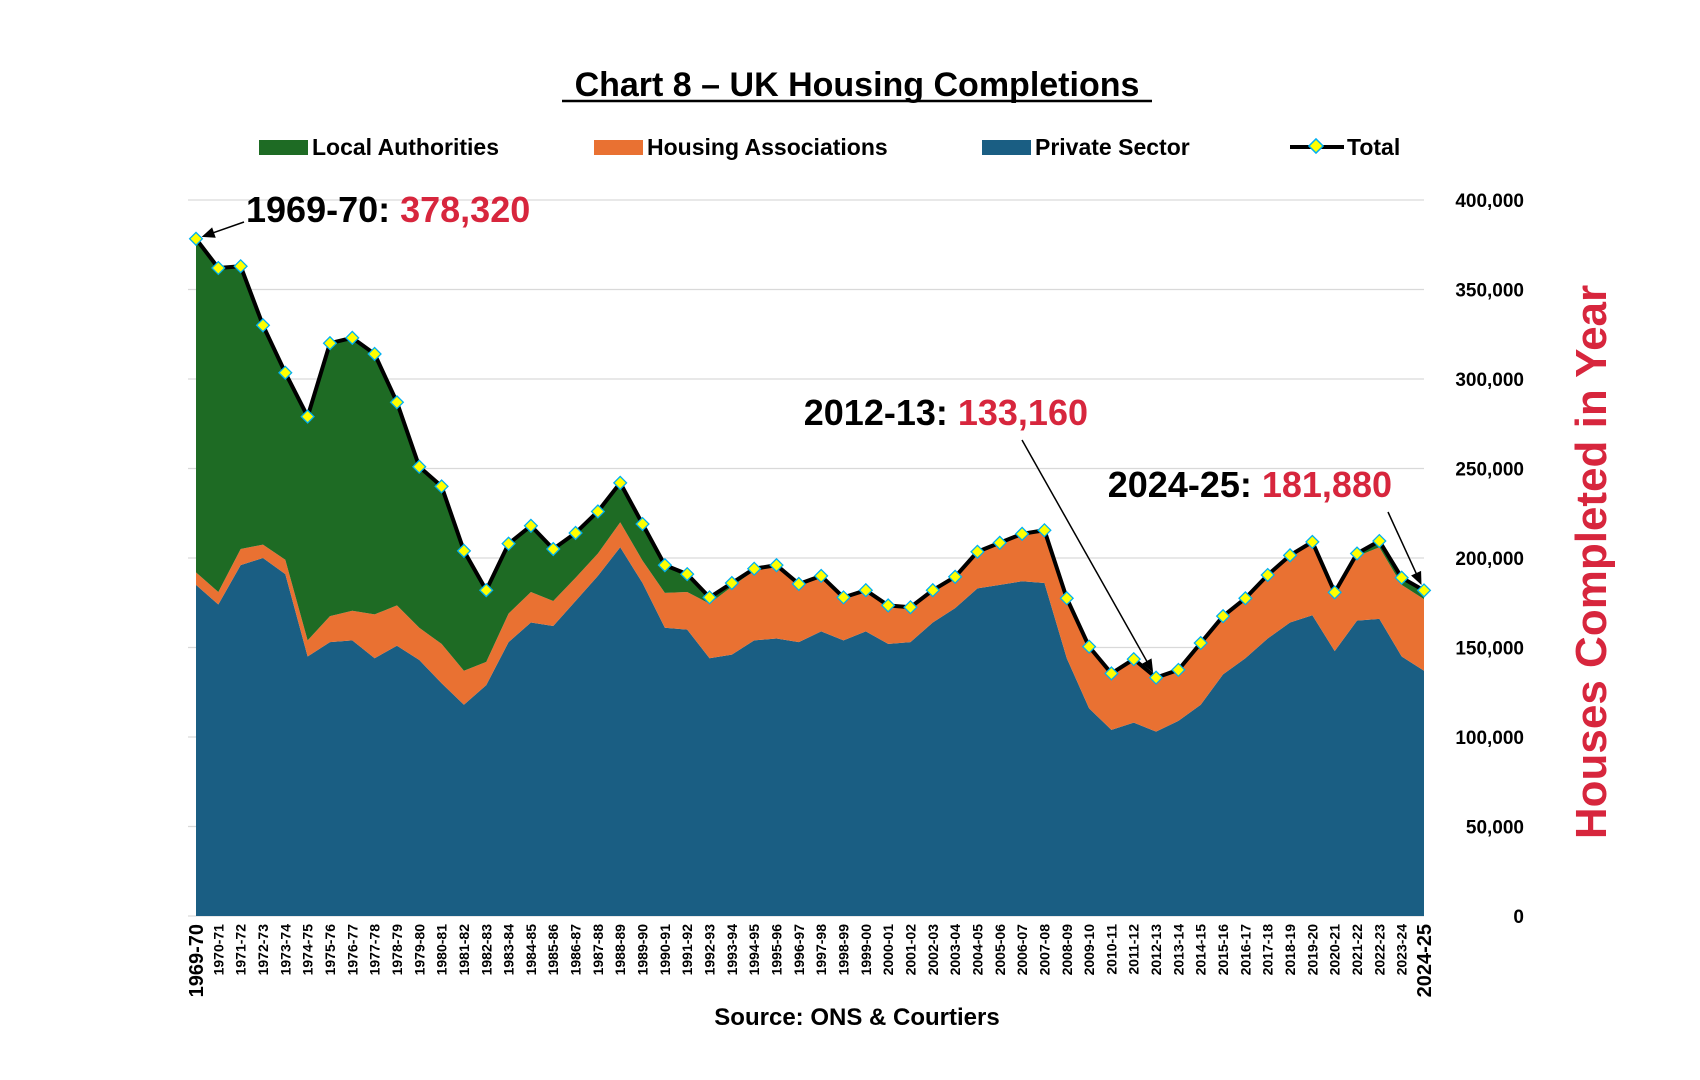 The height and width of the screenshot is (1080, 1700). What do you see at coordinates (1425, 960) in the screenshot?
I see `x-tick-label: 2024-25` at bounding box center [1425, 960].